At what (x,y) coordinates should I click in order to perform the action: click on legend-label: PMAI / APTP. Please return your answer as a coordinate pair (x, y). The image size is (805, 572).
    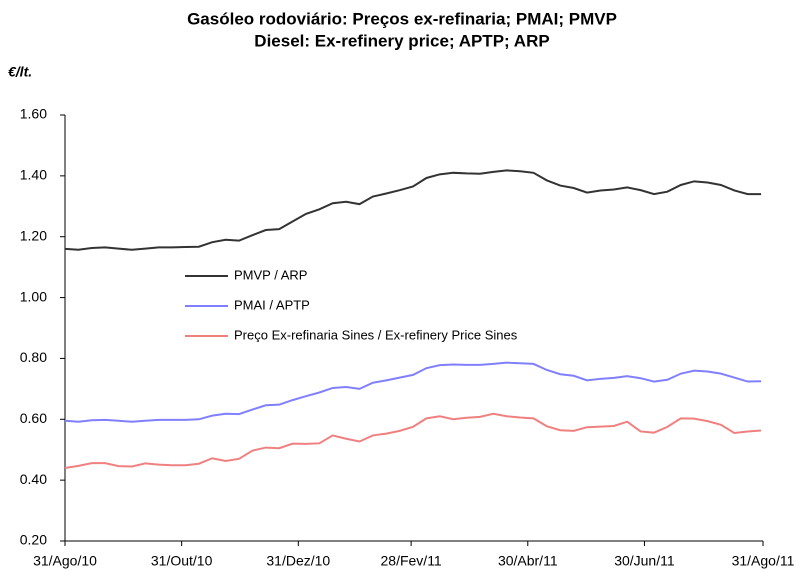
    Looking at the image, I should click on (272, 304).